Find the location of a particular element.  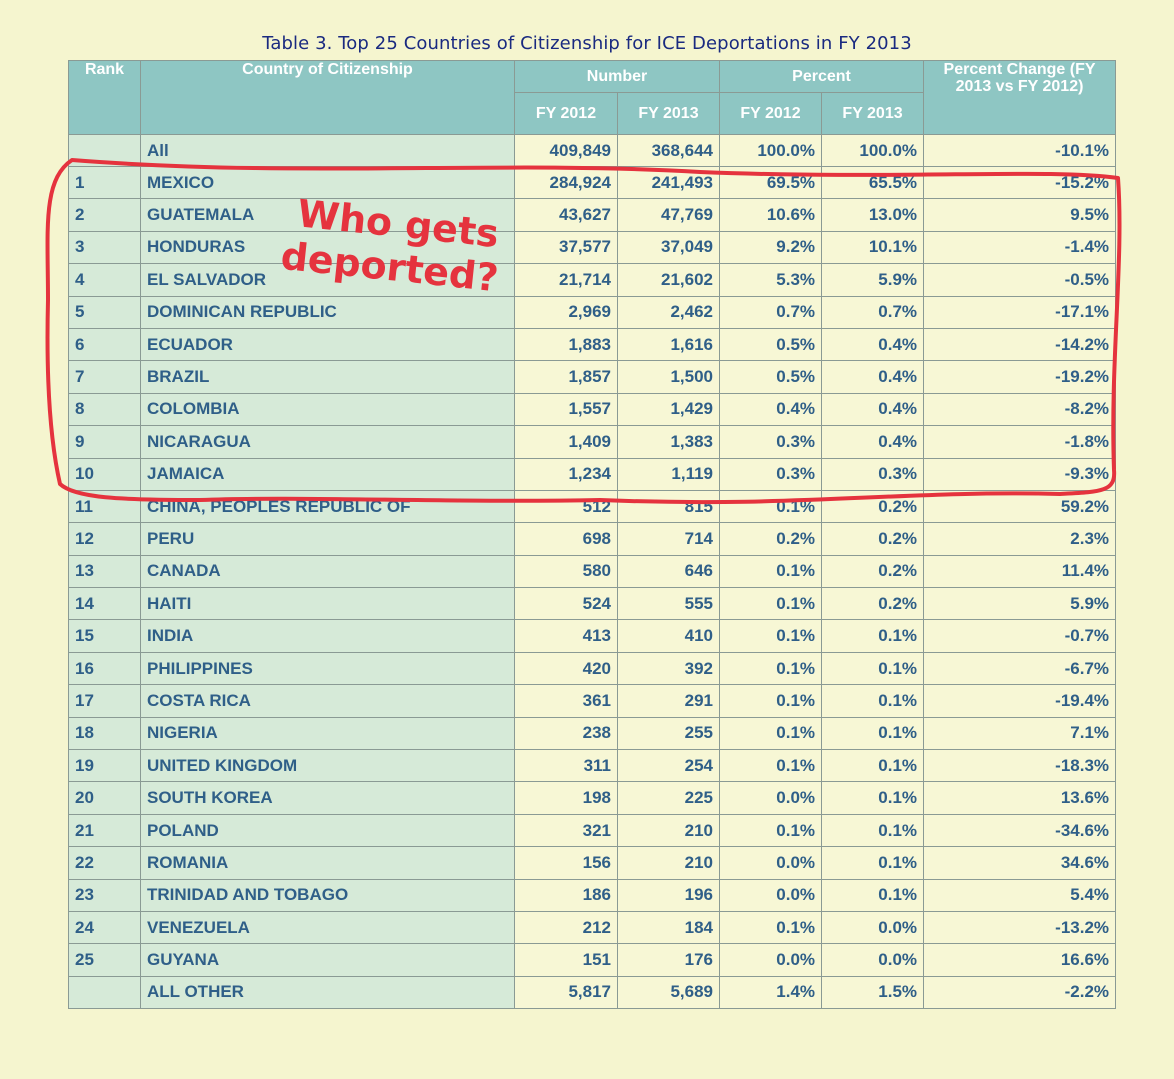

cell-percent-change: -2.2% is located at coordinates (1020, 992).